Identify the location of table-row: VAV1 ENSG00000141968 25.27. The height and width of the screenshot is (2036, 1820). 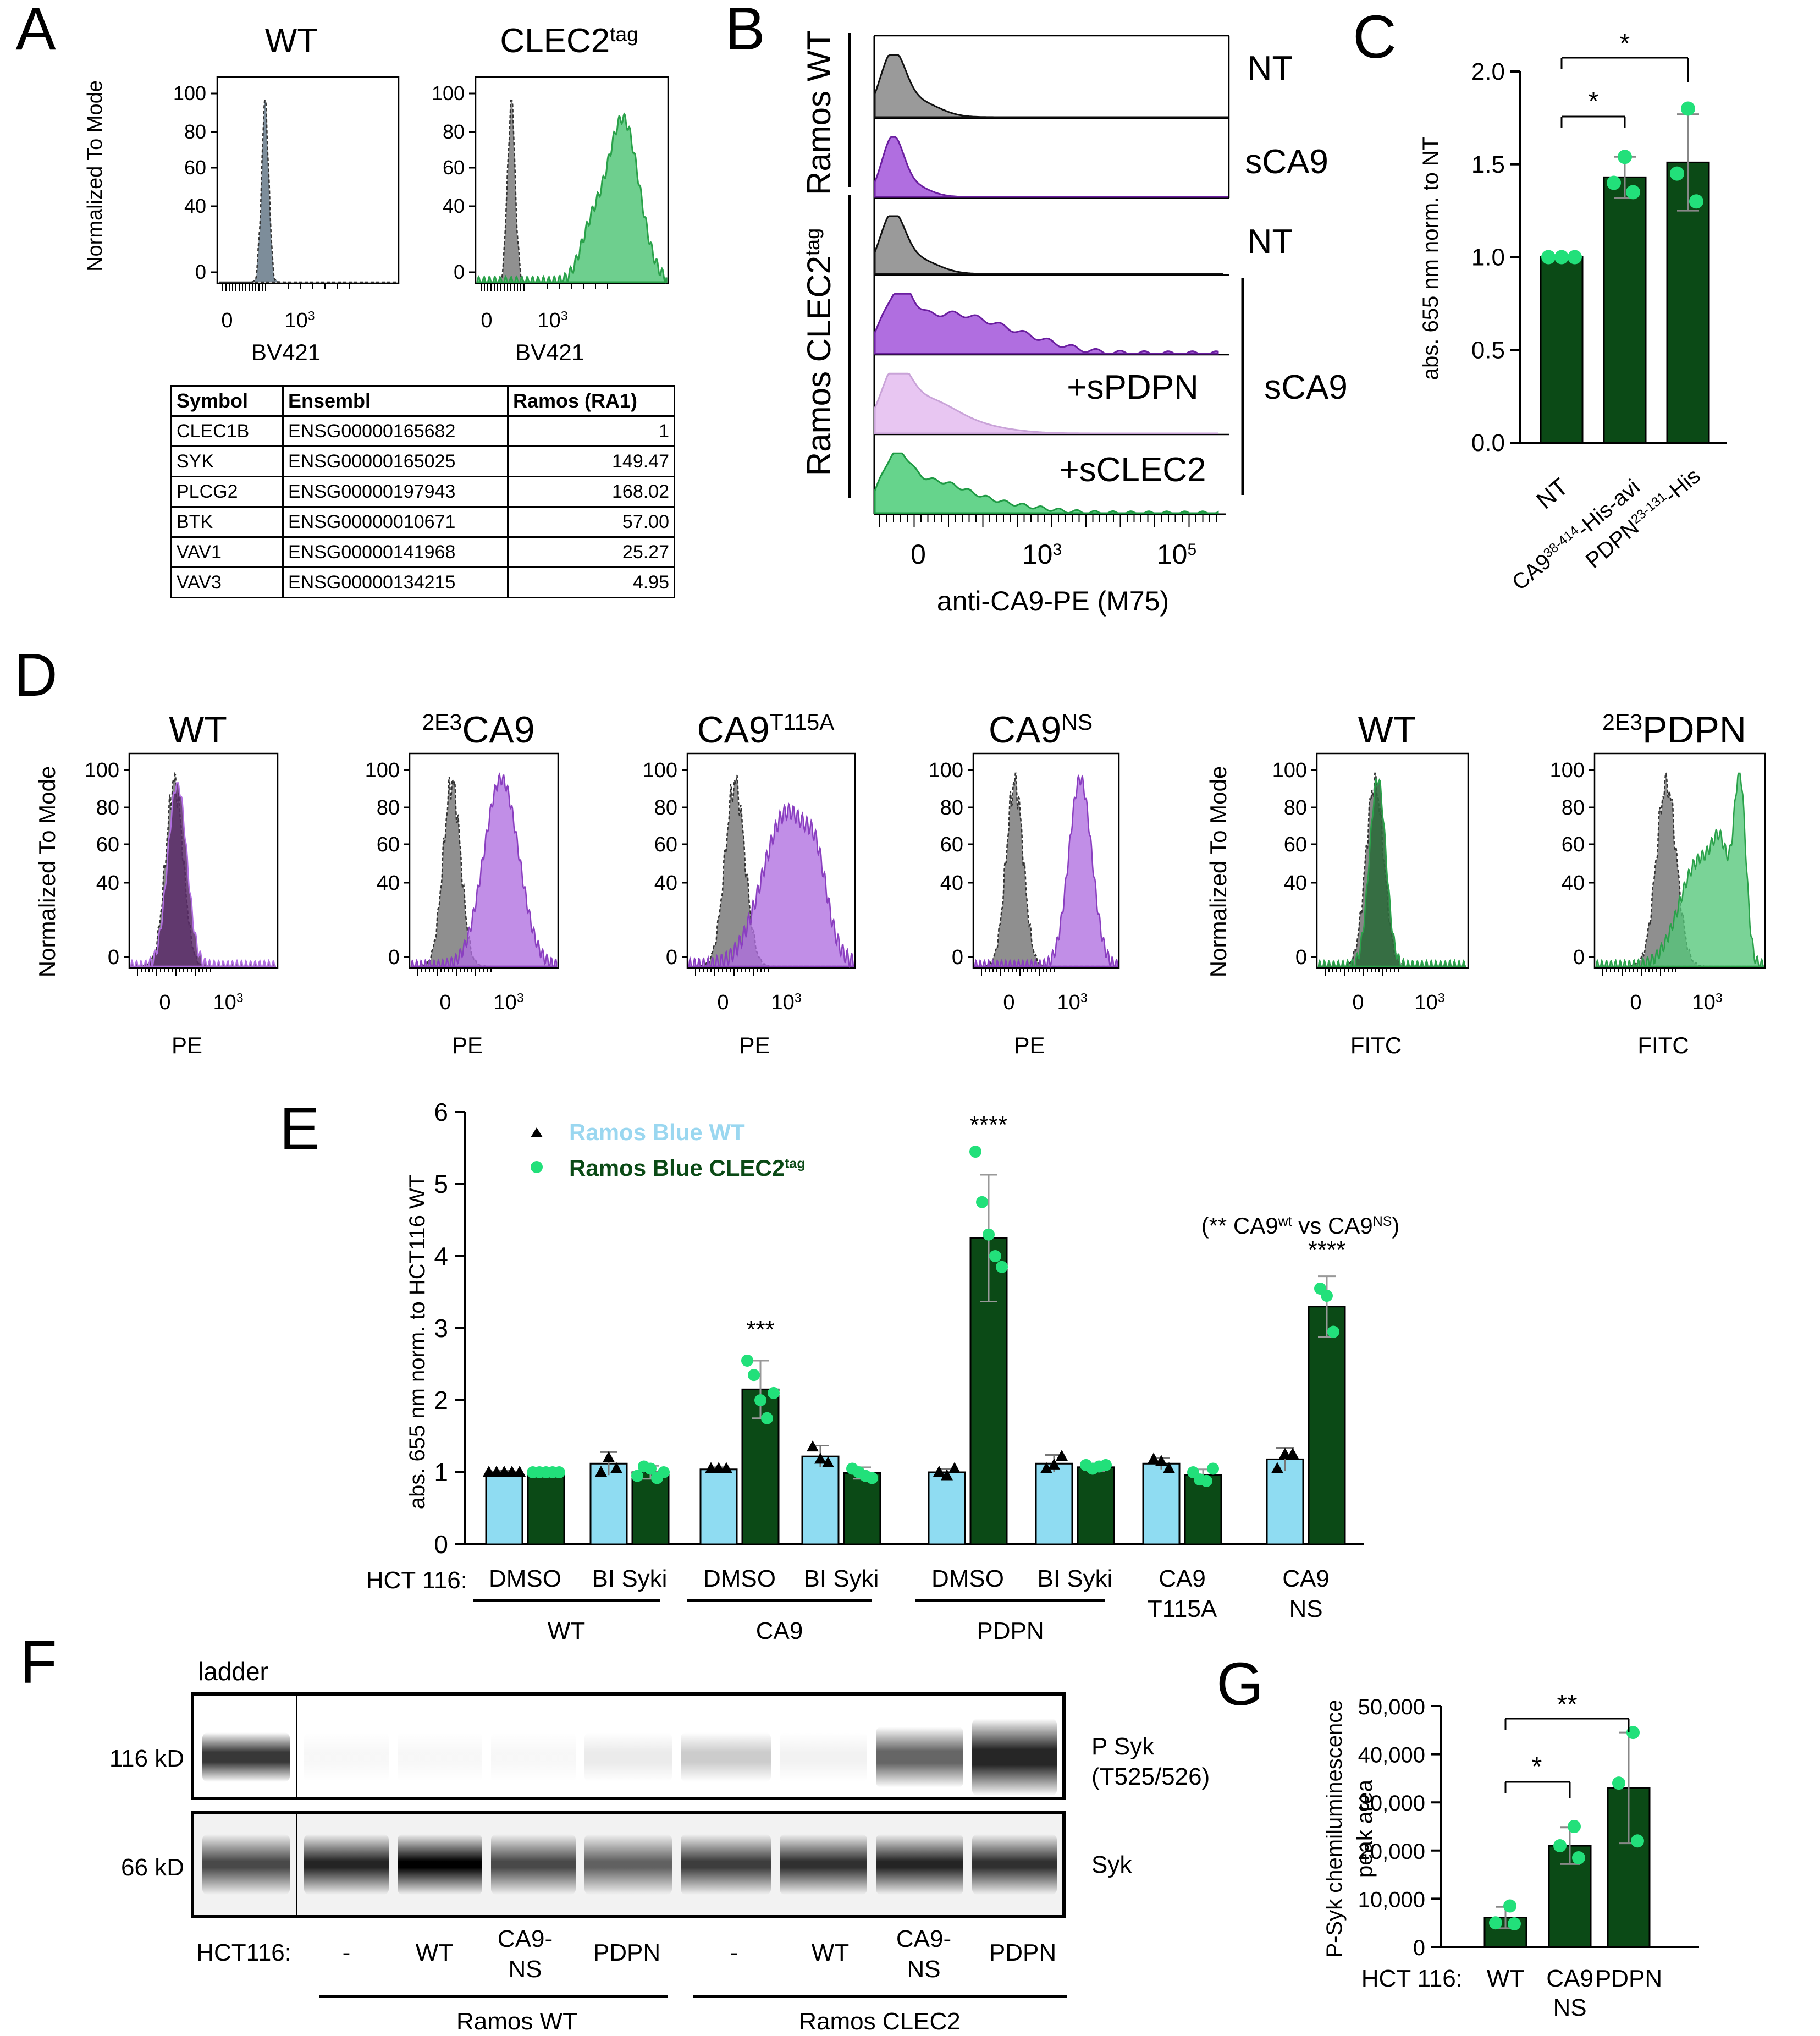
(422, 552).